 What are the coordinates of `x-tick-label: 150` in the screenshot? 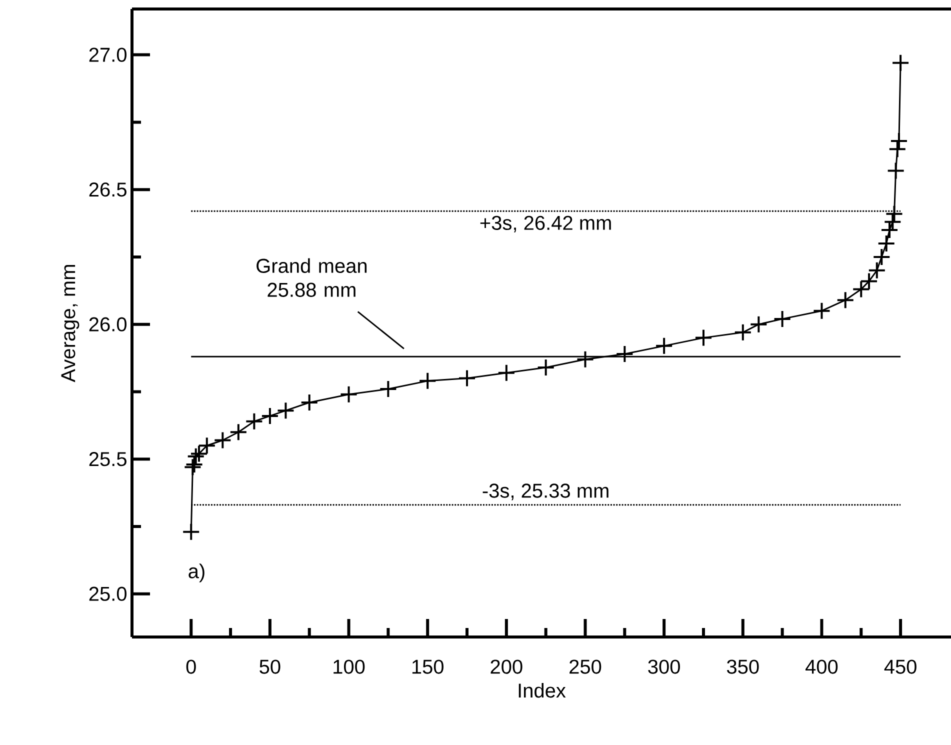 It's located at (428, 667).